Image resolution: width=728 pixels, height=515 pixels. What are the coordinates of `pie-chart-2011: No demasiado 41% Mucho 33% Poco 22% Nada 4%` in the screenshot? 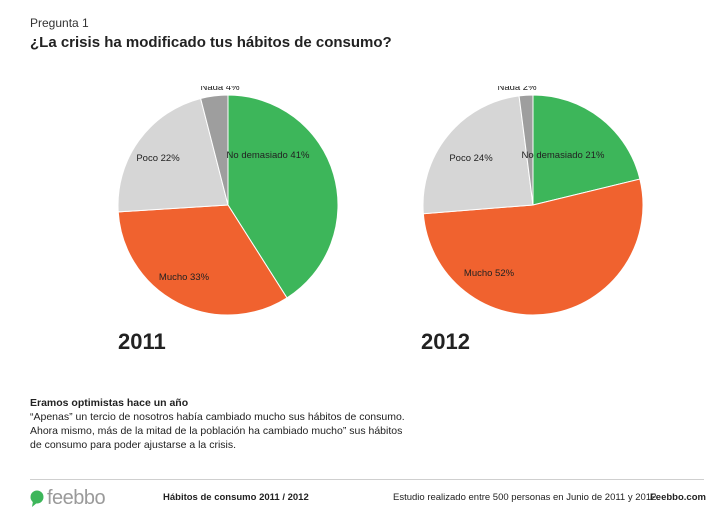 It's located at (228, 201).